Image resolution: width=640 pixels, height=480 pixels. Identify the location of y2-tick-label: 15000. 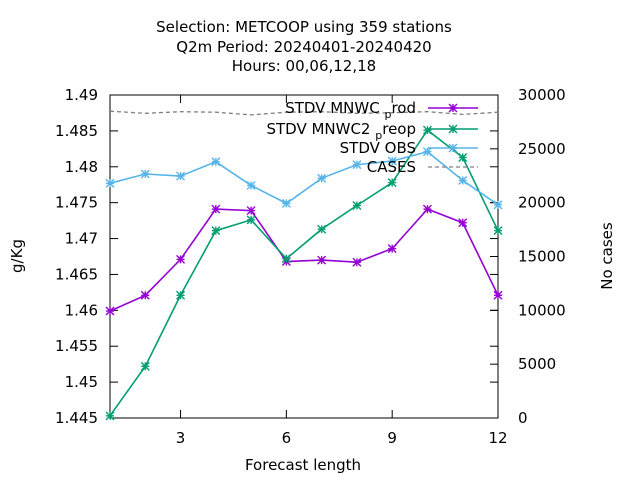
(542, 257).